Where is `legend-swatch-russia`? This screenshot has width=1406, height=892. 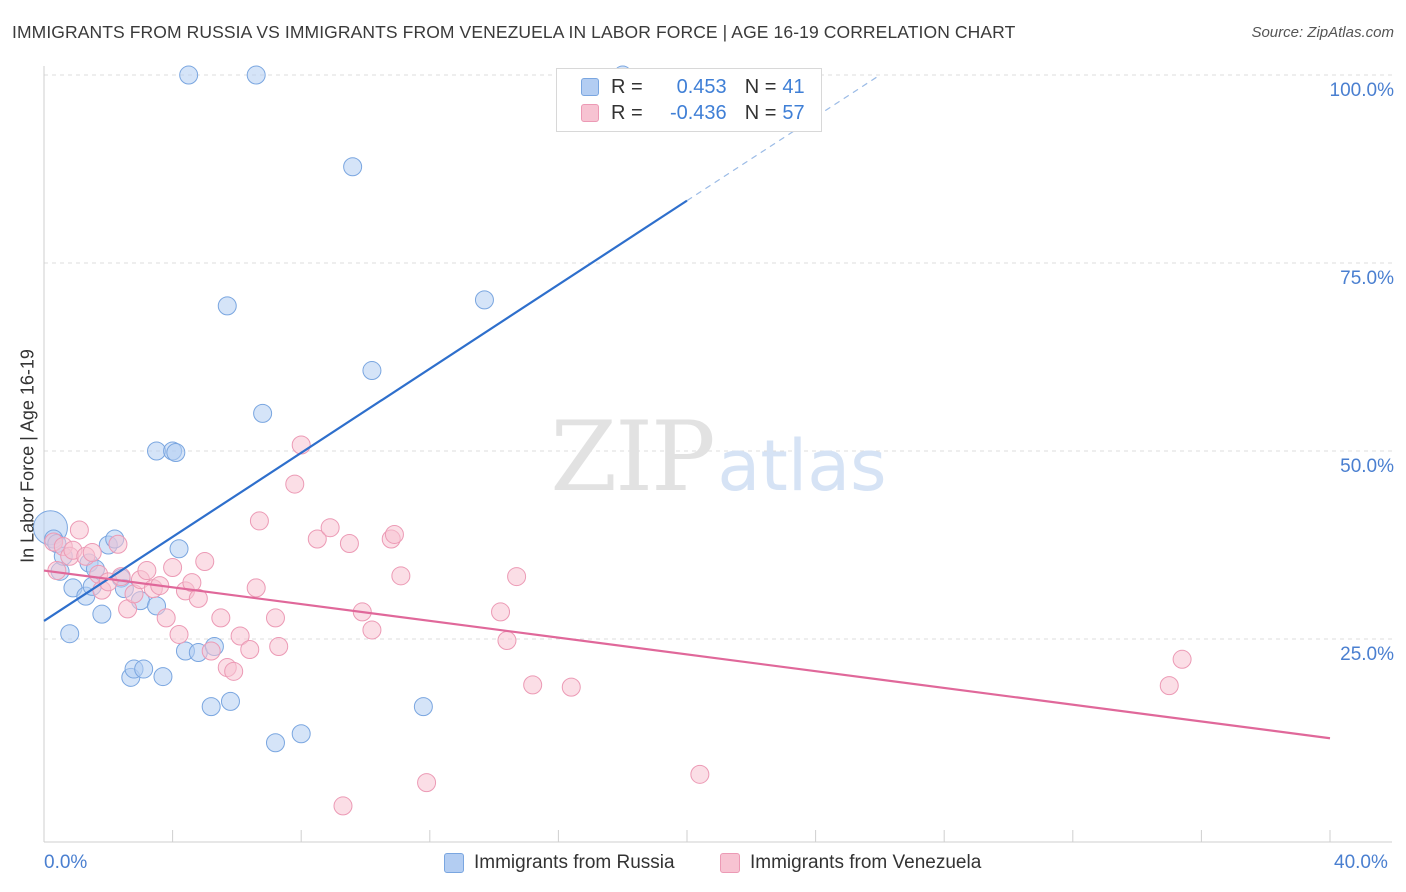
legend-swatch-russia is located at coordinates (590, 87).